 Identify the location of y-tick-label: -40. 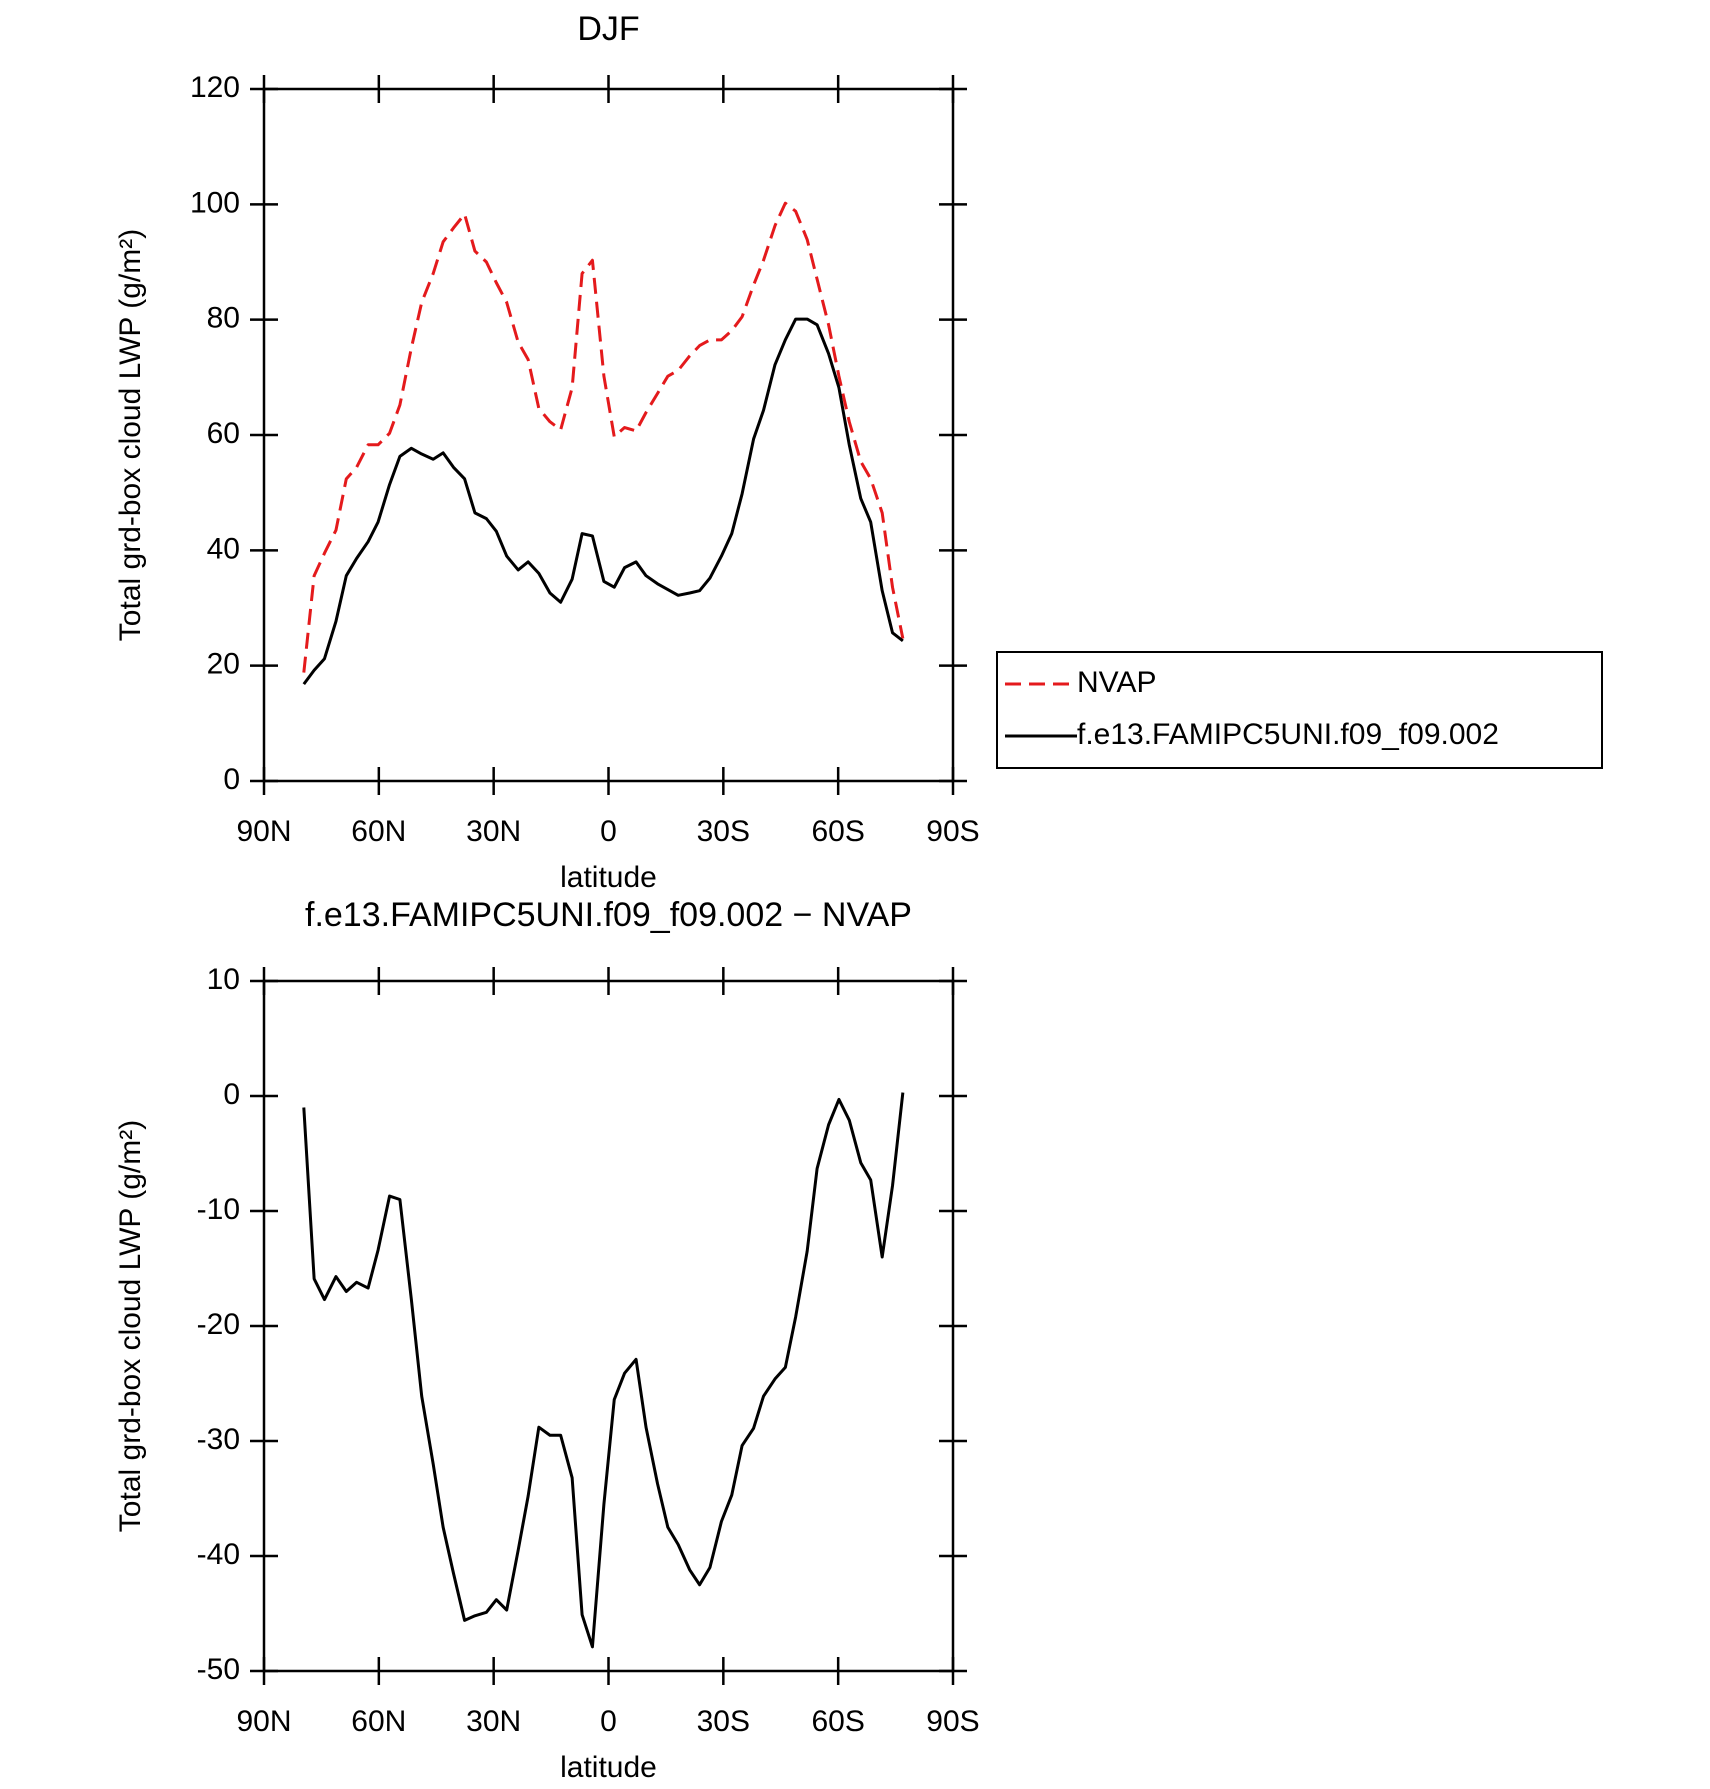
(218, 1554).